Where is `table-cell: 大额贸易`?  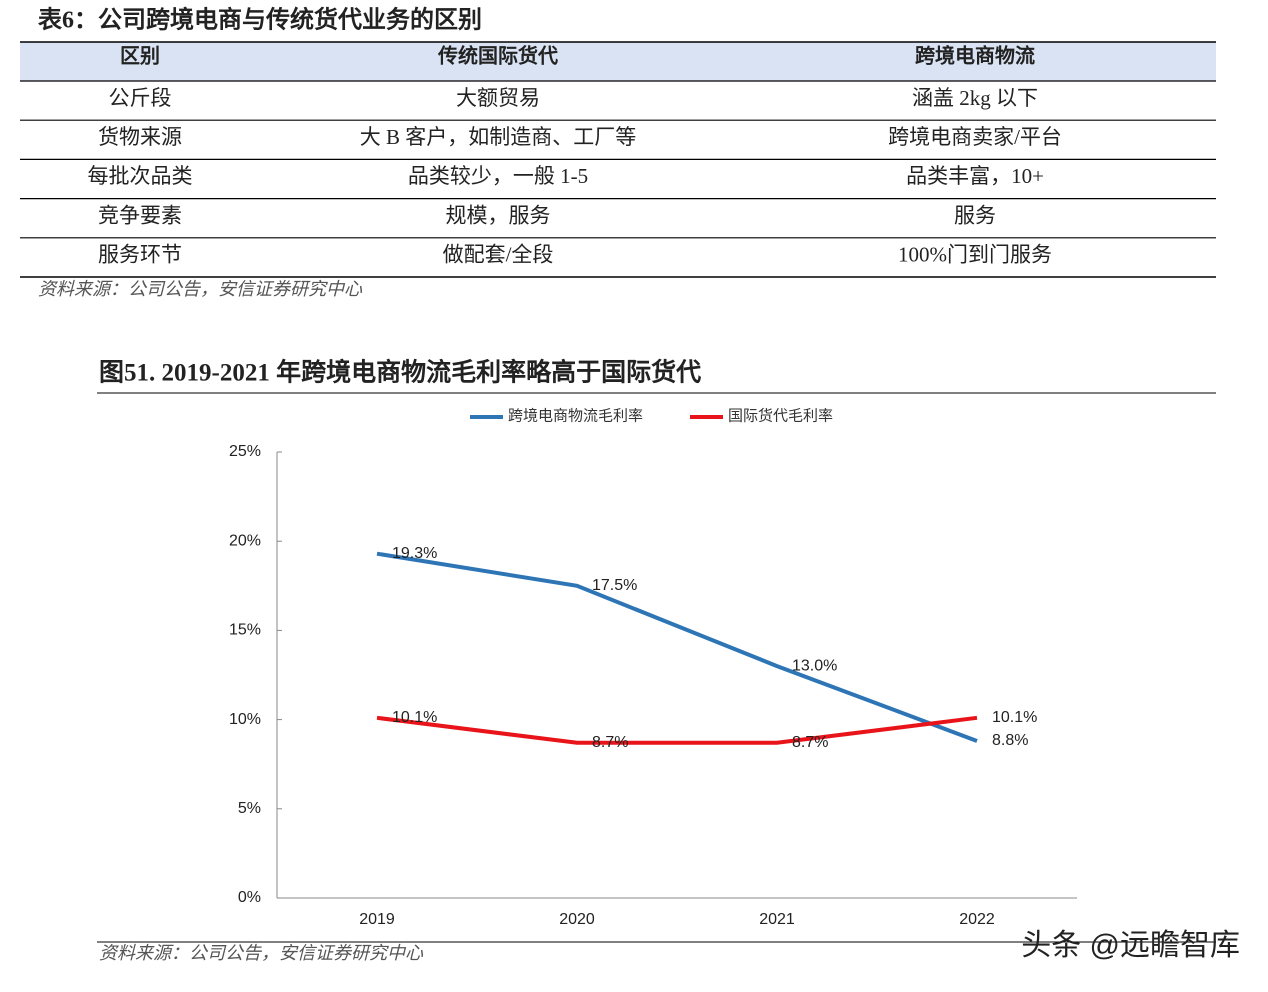 table-cell: 大额贸易 is located at coordinates (498, 98).